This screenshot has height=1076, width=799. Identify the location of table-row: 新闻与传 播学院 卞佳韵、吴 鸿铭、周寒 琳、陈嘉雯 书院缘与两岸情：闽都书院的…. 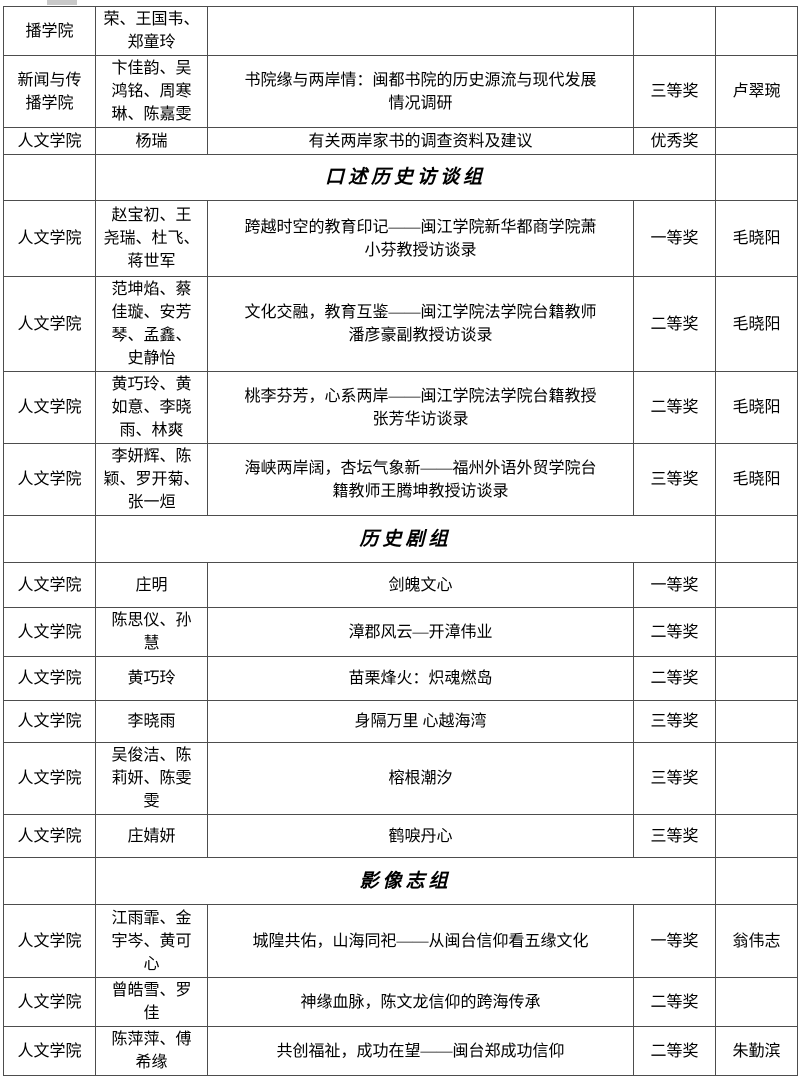
(400, 91).